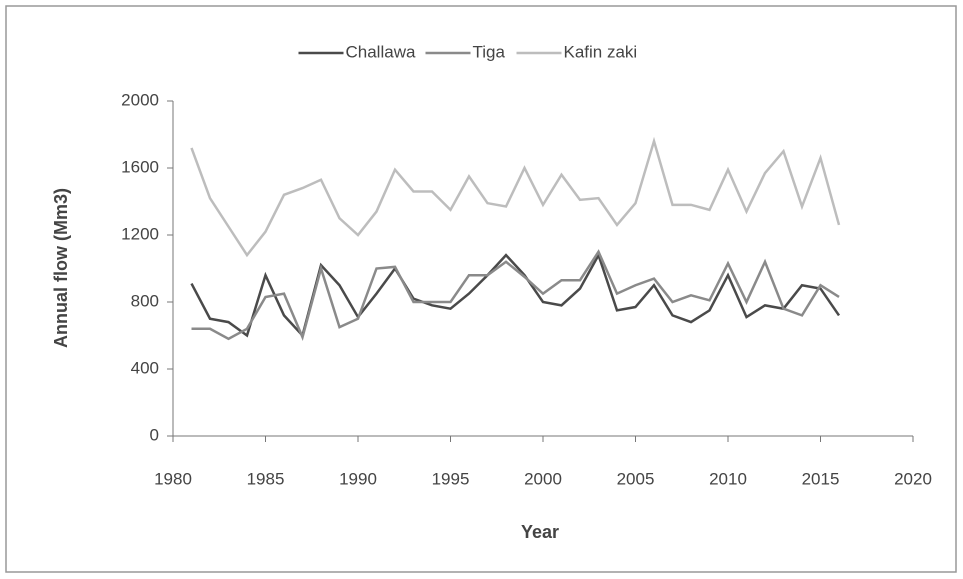 The height and width of the screenshot is (579, 963). Describe the element at coordinates (451, 478) in the screenshot. I see `x-tick-label: 1995` at that location.